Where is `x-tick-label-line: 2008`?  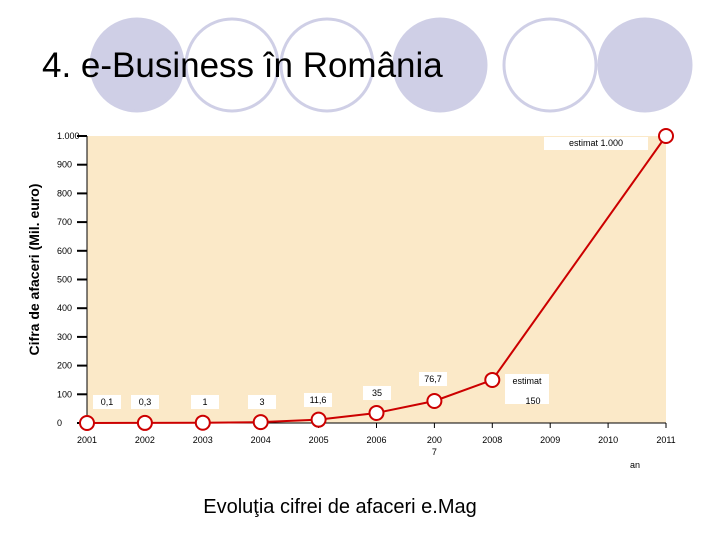 x-tick-label-line: 2008 is located at coordinates (492, 440).